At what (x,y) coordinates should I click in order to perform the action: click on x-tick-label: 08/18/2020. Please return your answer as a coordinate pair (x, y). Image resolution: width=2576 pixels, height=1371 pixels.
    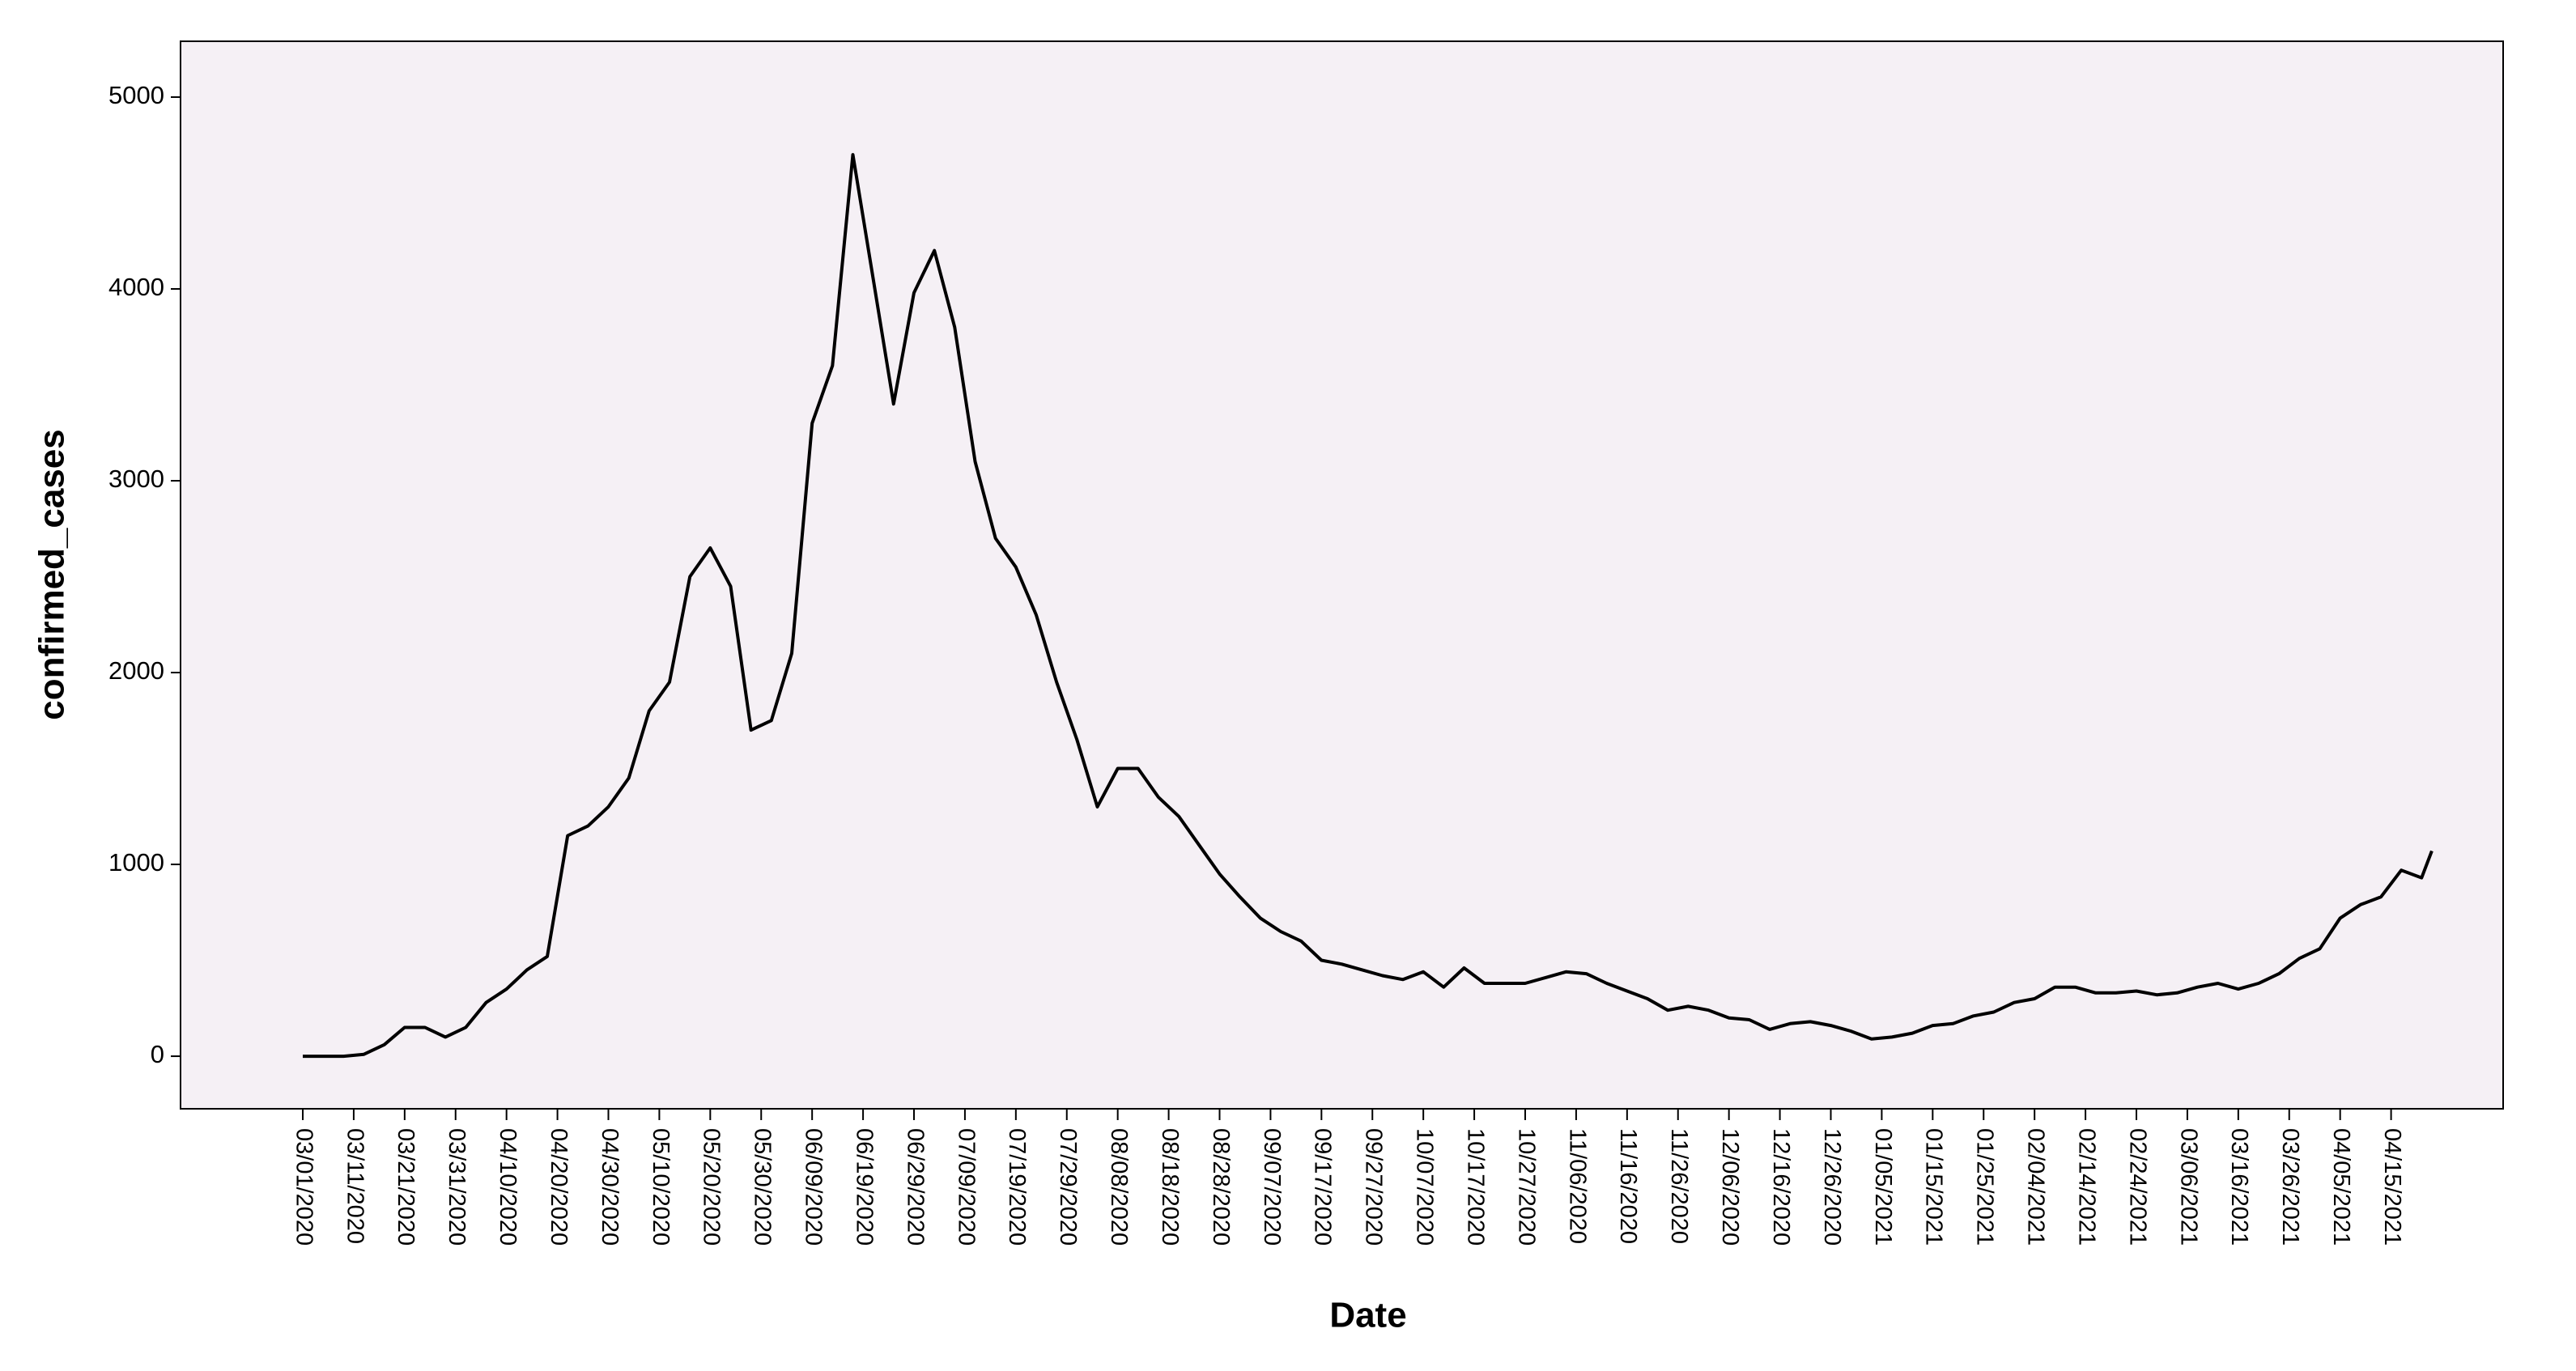
    Looking at the image, I should click on (1170, 1187).